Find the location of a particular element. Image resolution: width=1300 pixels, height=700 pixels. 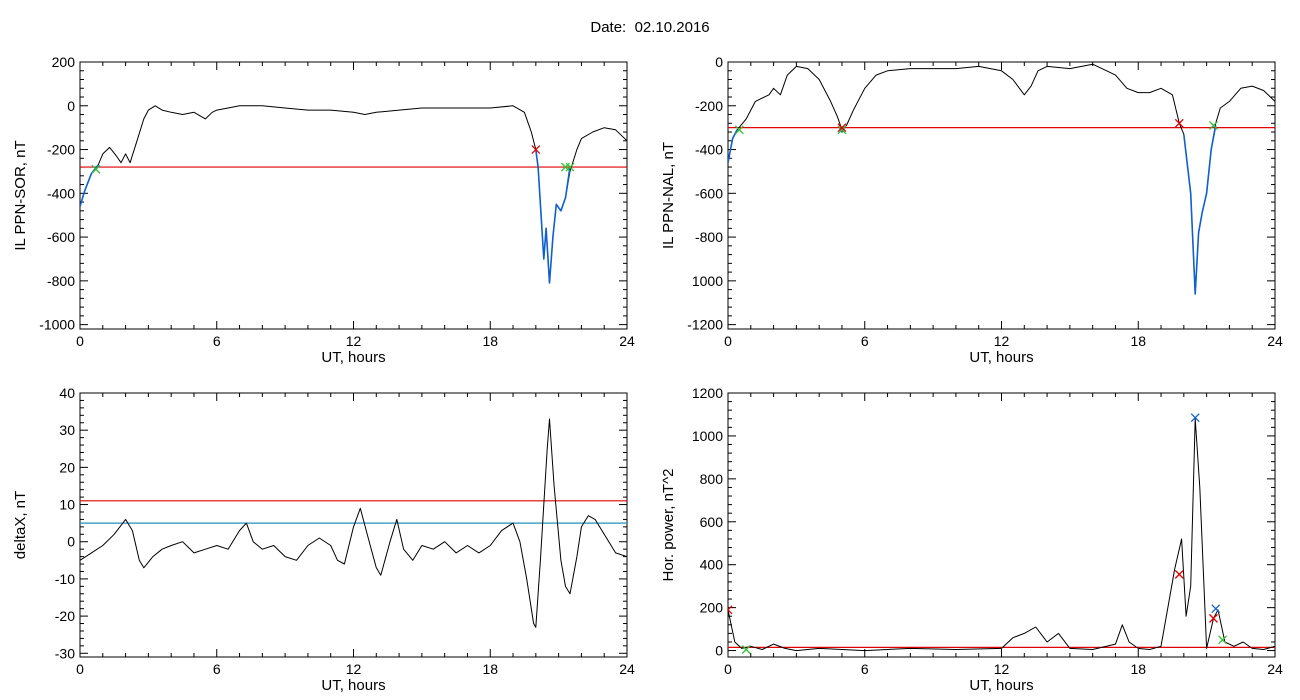

y-tick-label: 20 is located at coordinates (67, 467).